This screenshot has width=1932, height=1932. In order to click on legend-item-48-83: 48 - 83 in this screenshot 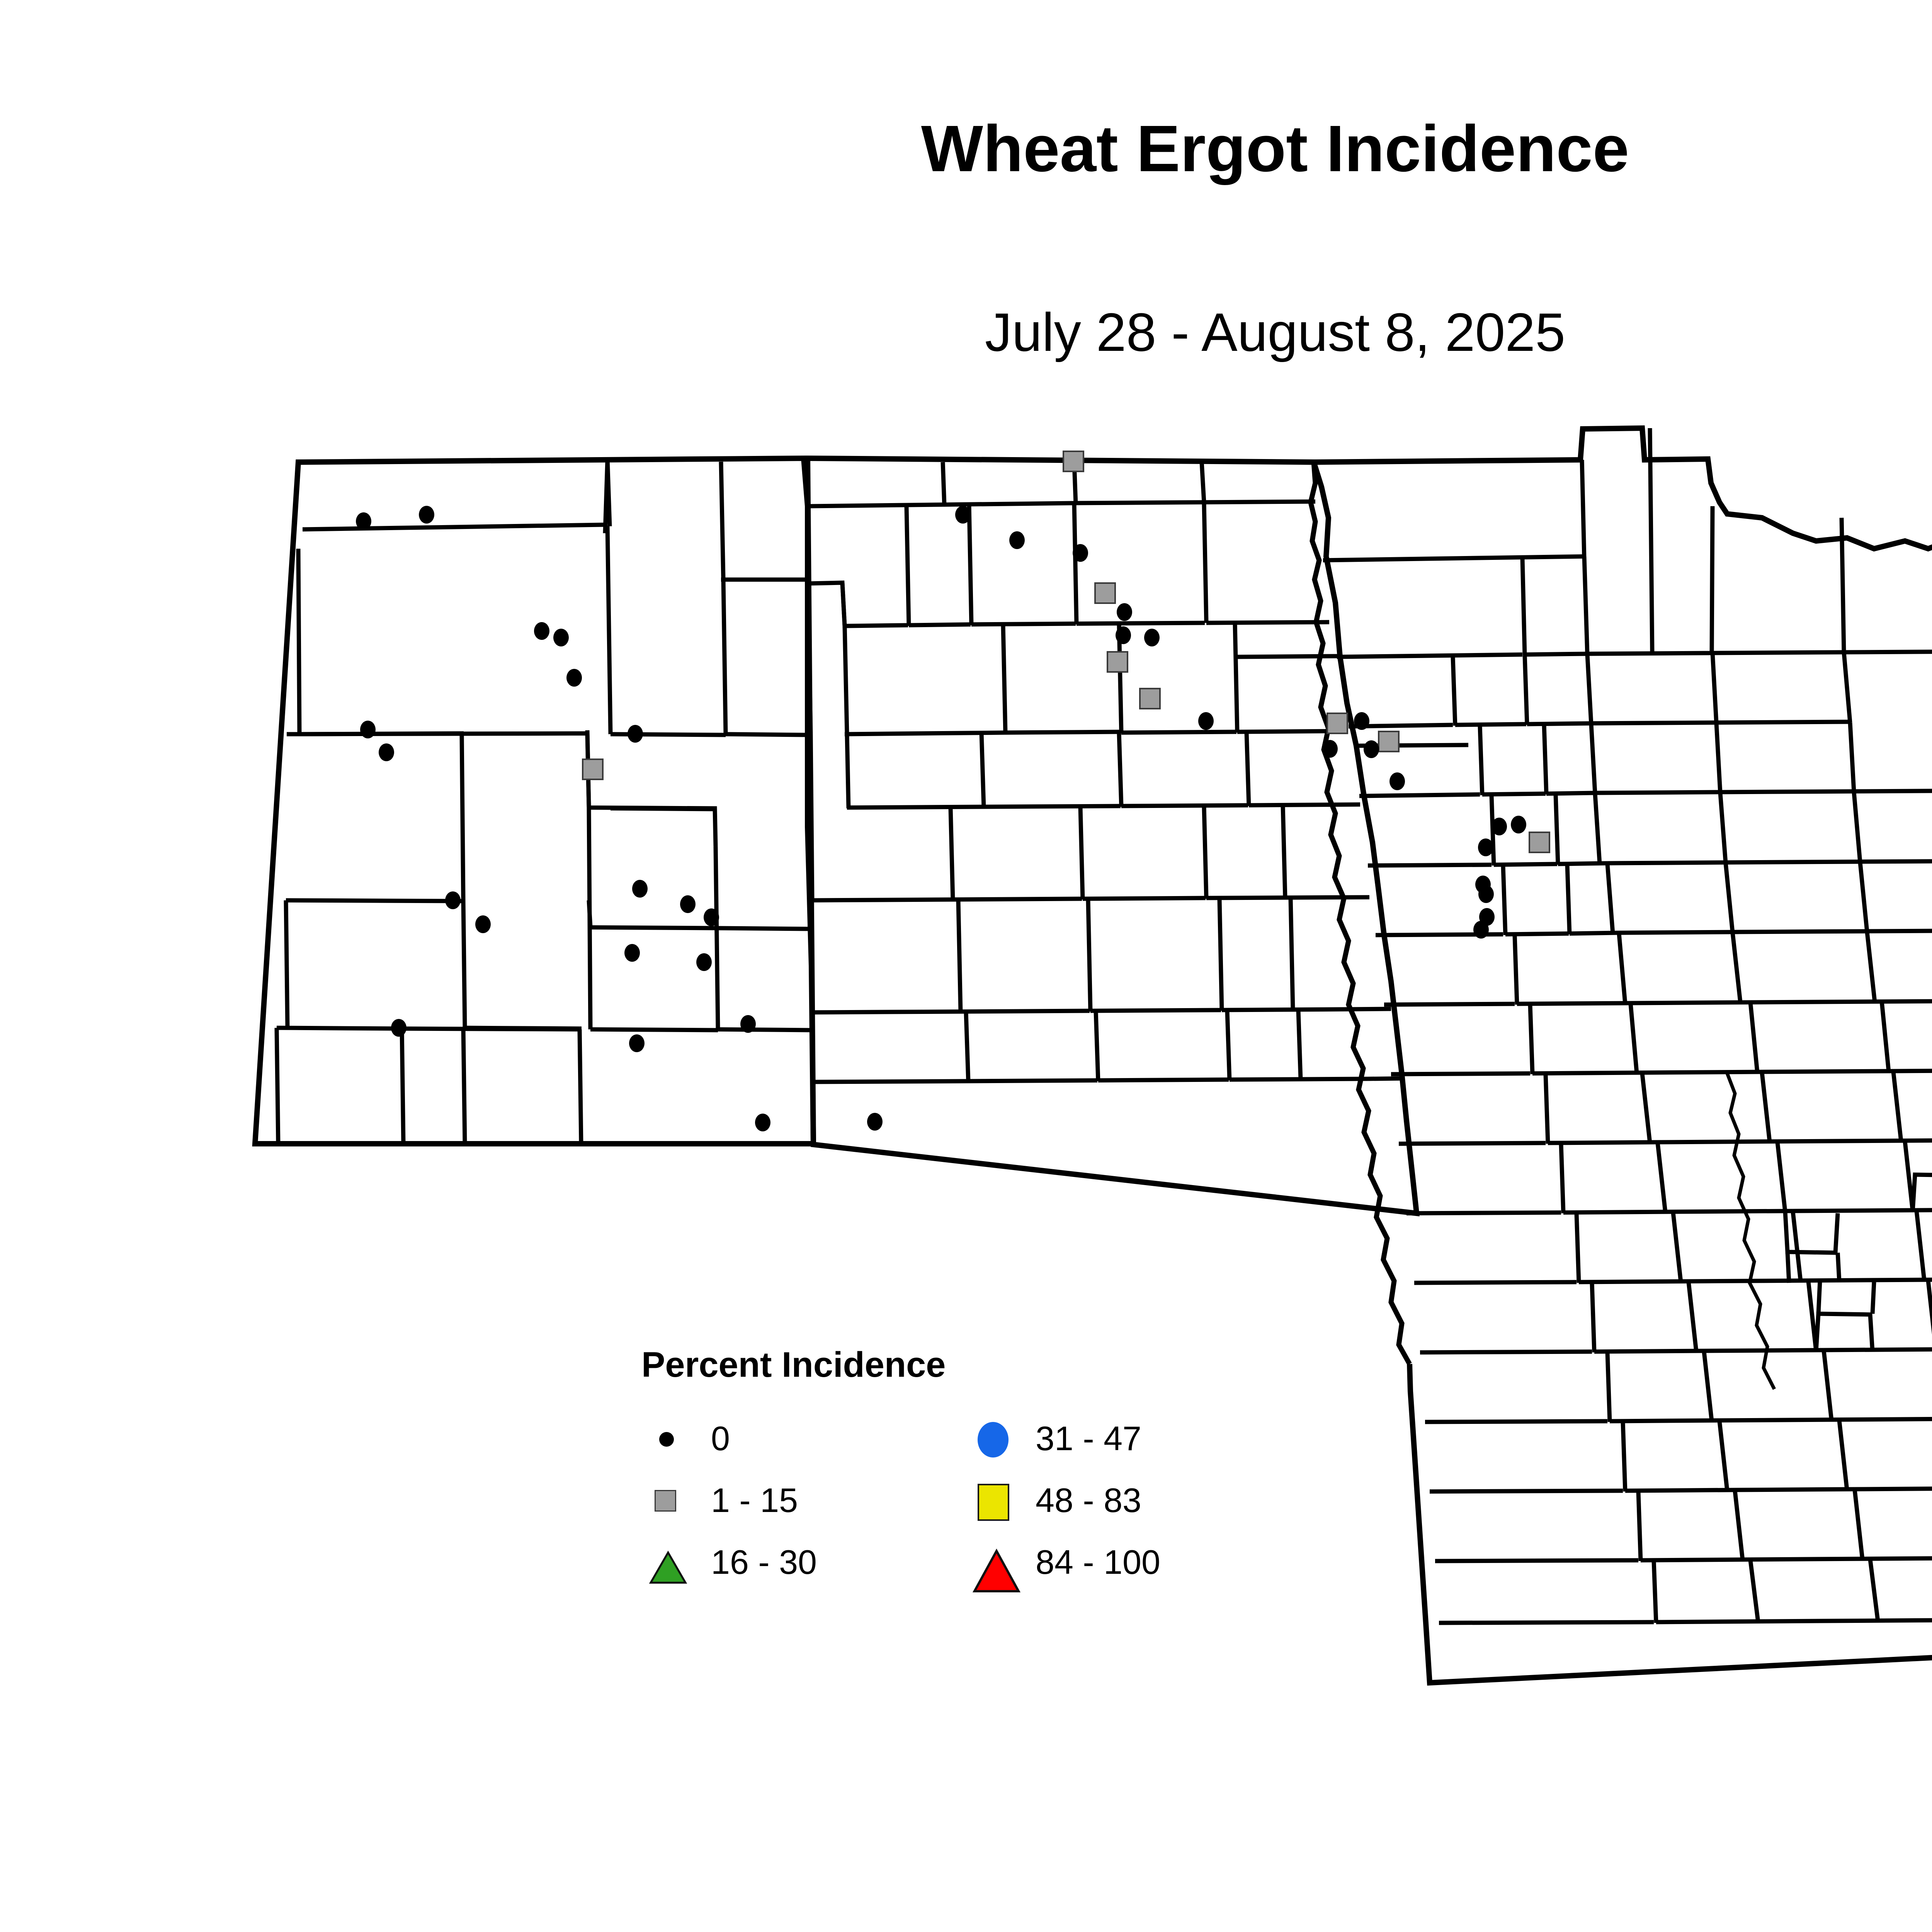, I will do `click(1066, 1503)`.